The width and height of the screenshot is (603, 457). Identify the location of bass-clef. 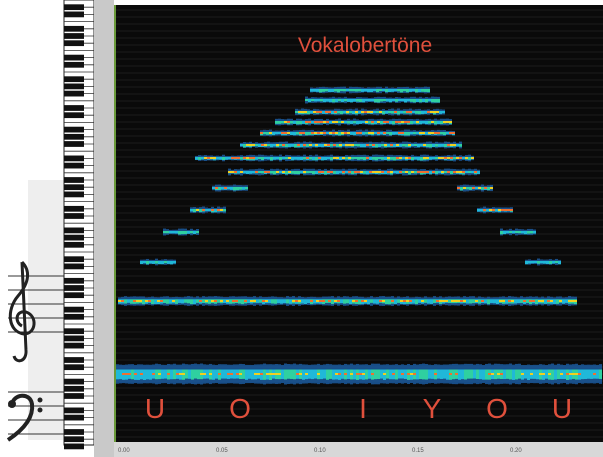
(20, 417).